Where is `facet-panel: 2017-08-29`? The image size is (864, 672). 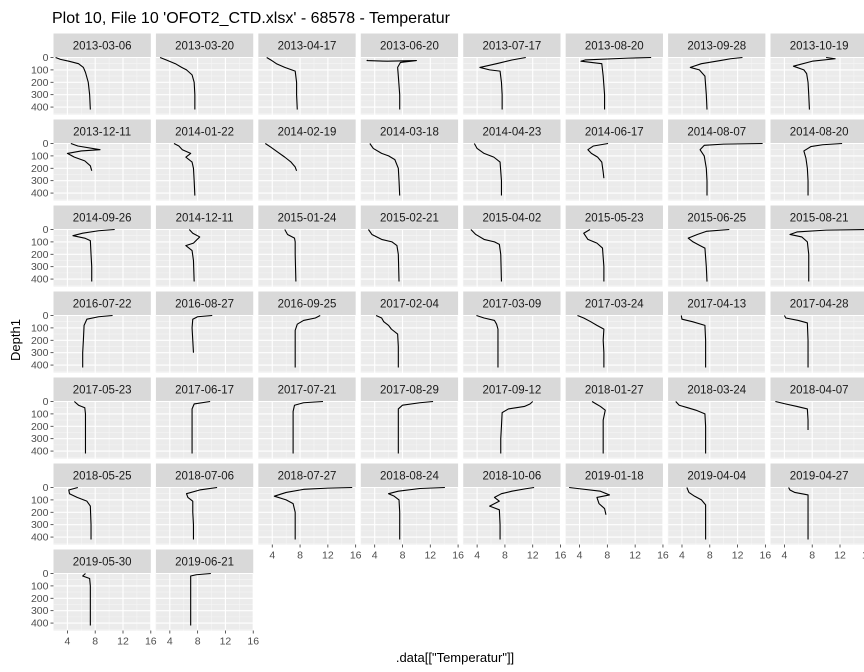
facet-panel: 2017-08-29 is located at coordinates (409, 418).